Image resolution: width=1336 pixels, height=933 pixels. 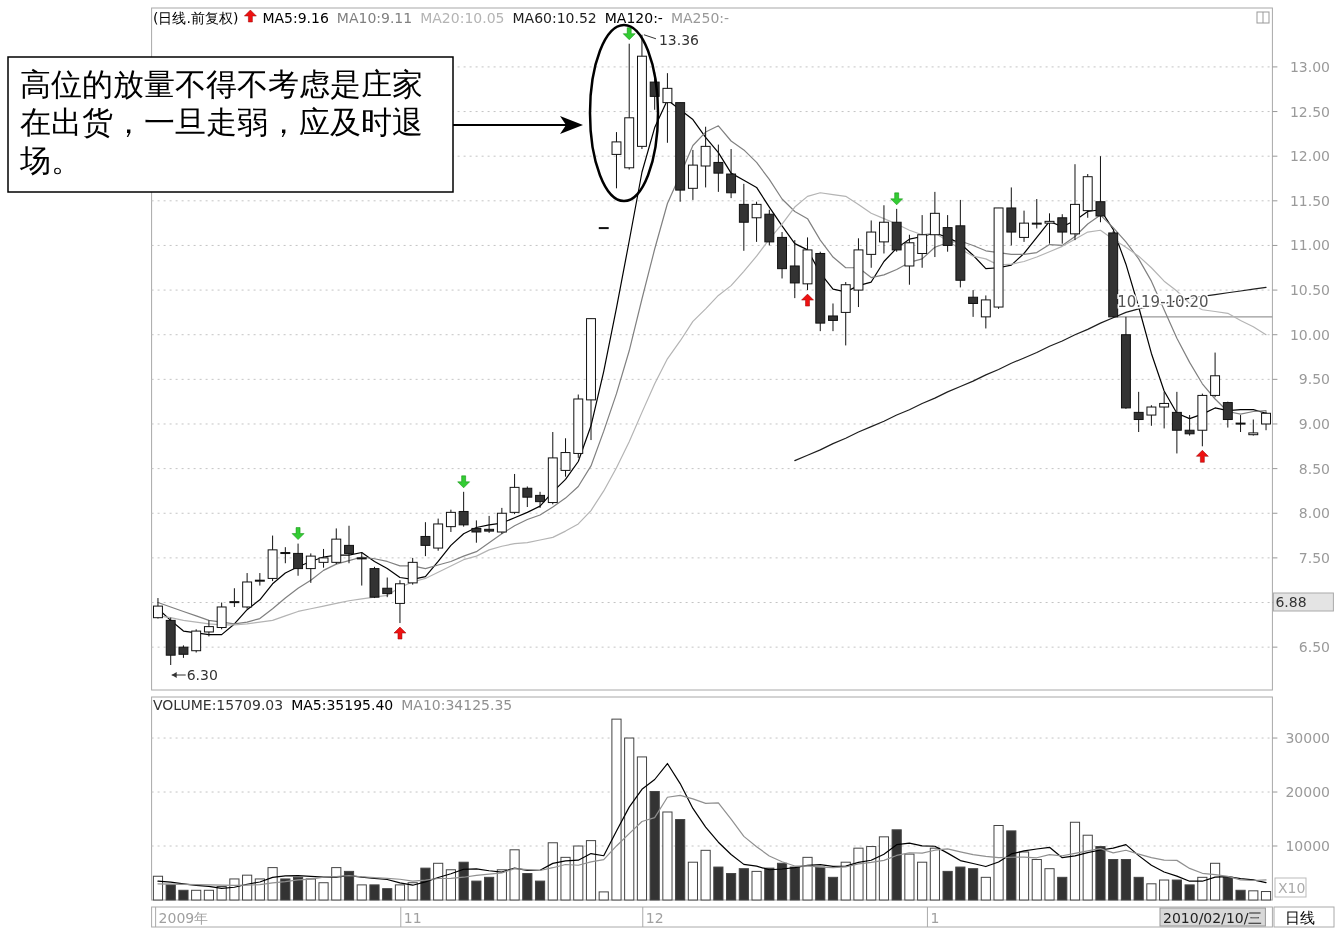 What do you see at coordinates (462, 18) in the screenshot?
I see `text: MA20:10.05` at bounding box center [462, 18].